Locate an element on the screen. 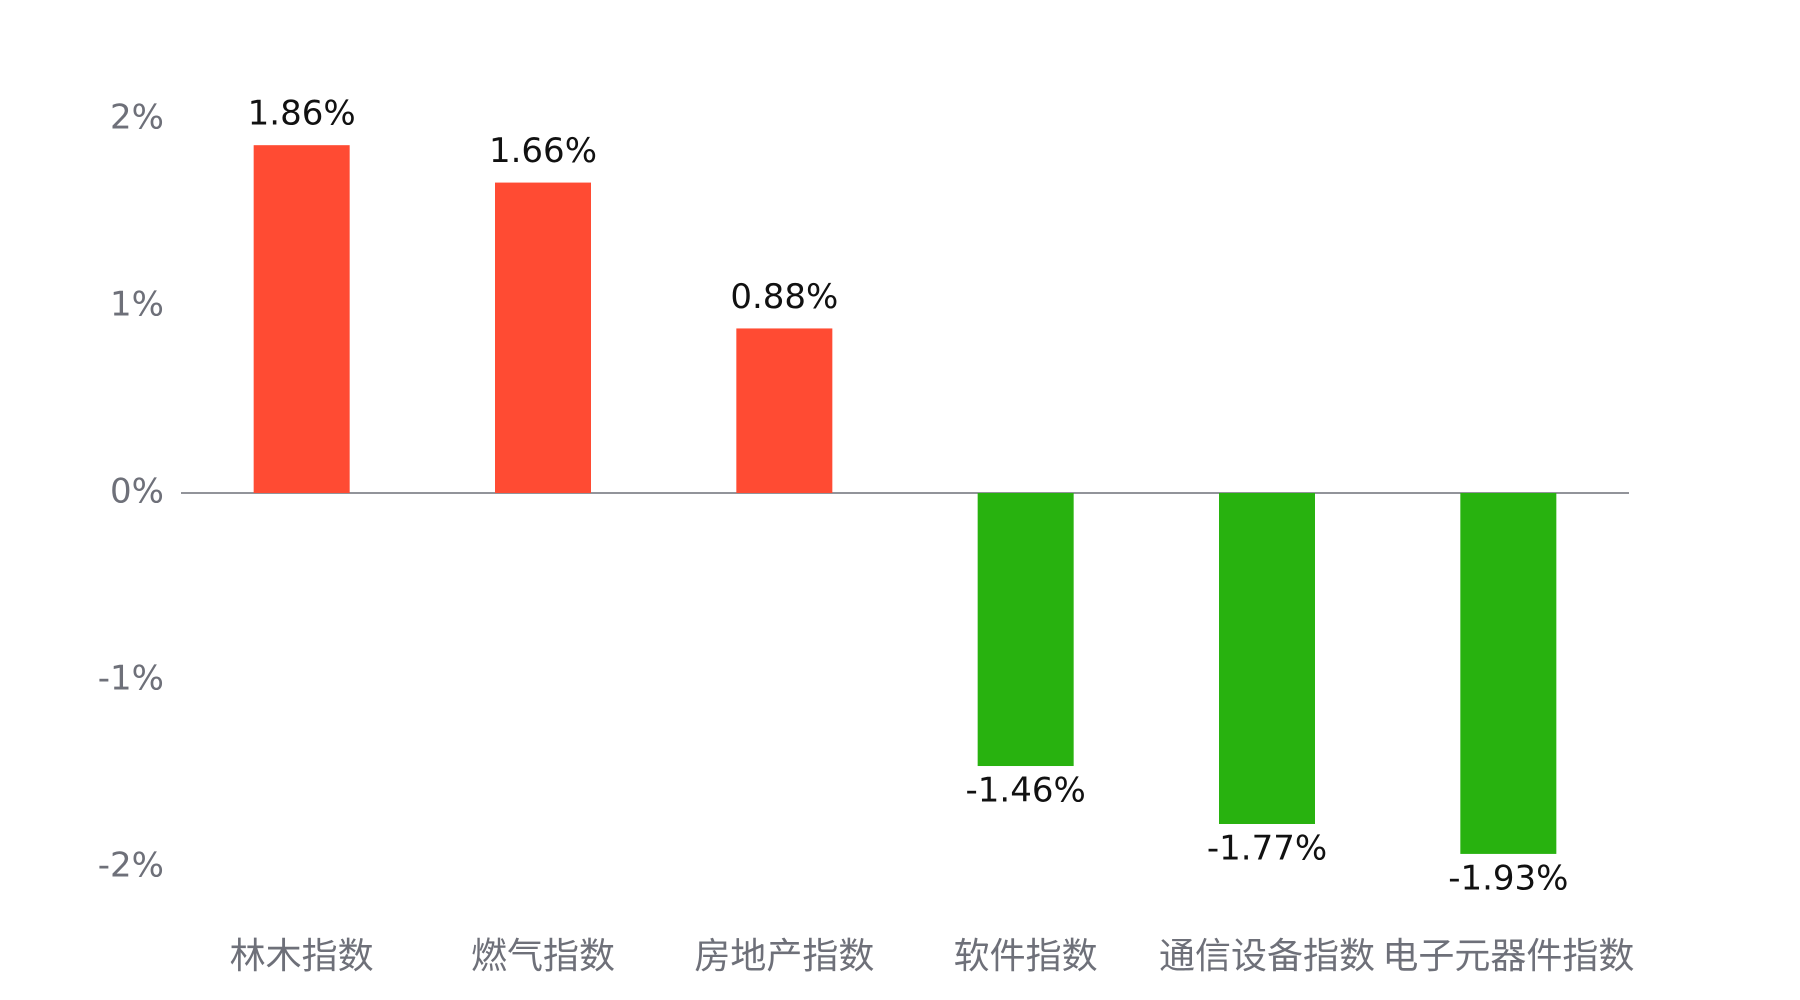  value-label: 1.66% is located at coordinates (543, 151).